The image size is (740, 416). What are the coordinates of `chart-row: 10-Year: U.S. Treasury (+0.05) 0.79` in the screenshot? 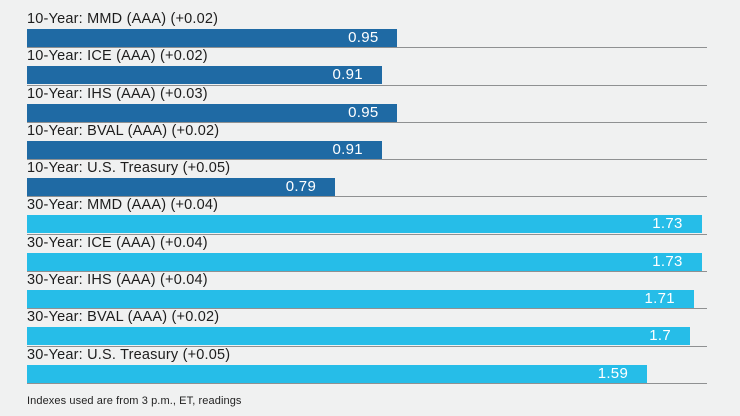 It's located at (367, 179).